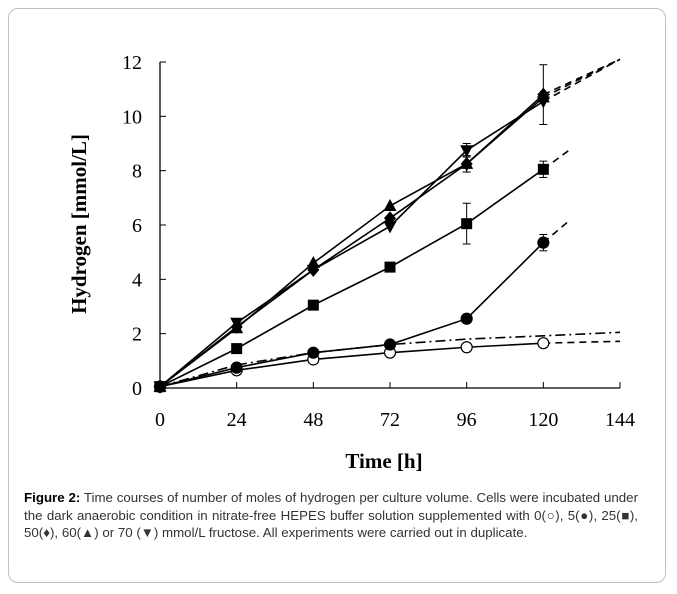 The image size is (677, 594). I want to click on x-tick-label: 96, so click(467, 420).